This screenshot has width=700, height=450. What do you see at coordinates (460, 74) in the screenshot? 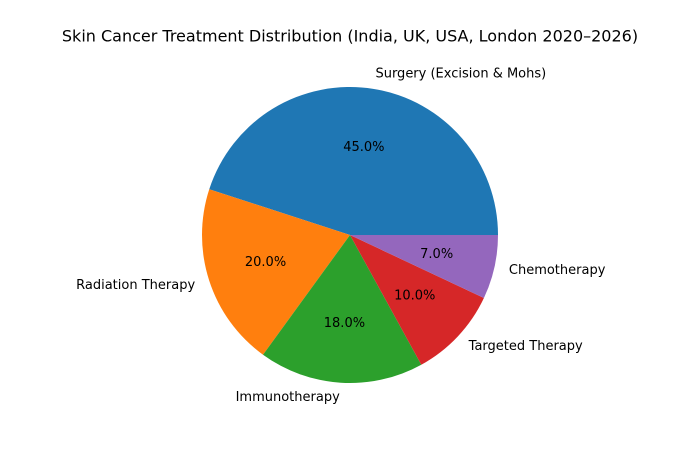
I see `slice-label: Surgery (Excision & Mohs)` at bounding box center [460, 74].